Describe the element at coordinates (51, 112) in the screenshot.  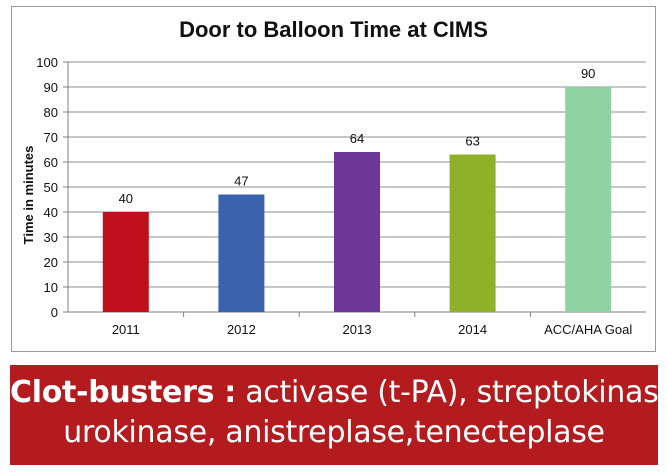
I see `y-tick-label: 80` at that location.